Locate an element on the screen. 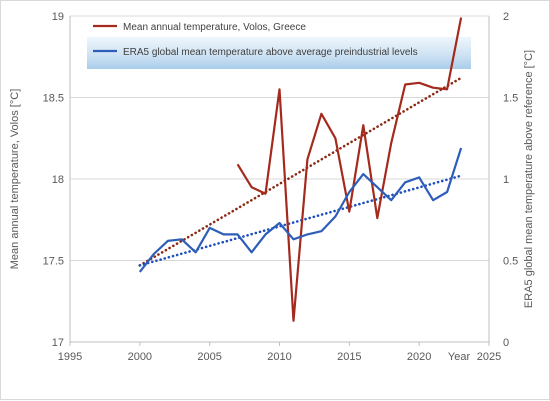 The width and height of the screenshot is (550, 401). x-tick-label: 2005 is located at coordinates (209, 357).